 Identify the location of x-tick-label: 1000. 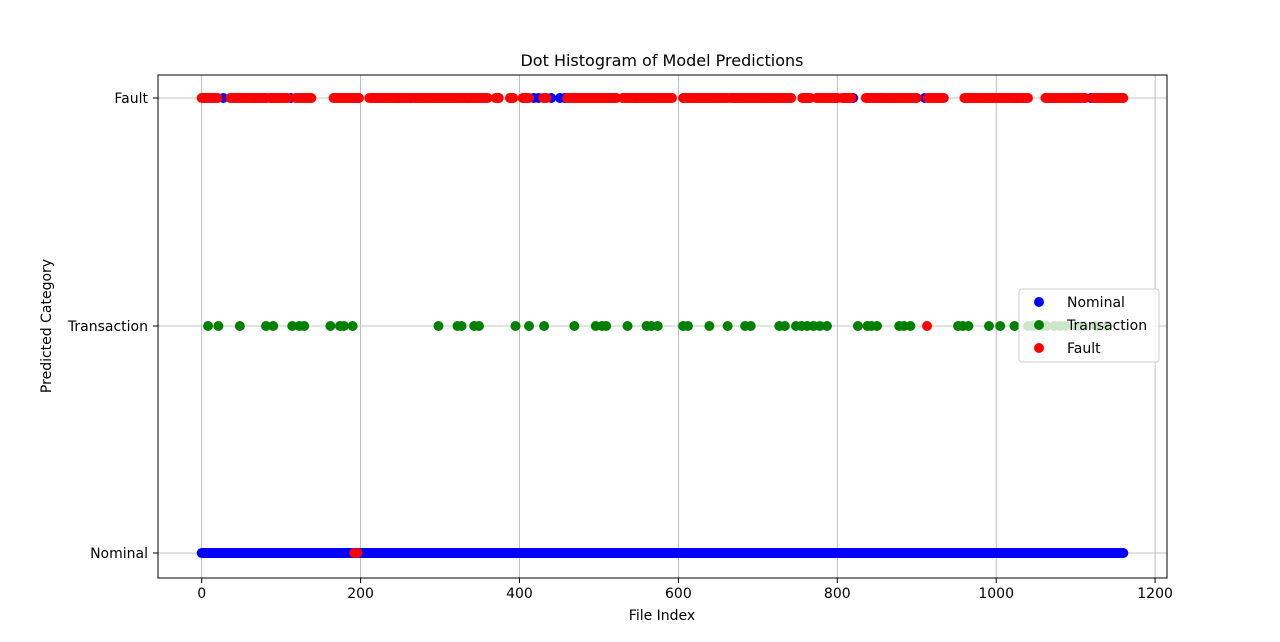
(996, 594).